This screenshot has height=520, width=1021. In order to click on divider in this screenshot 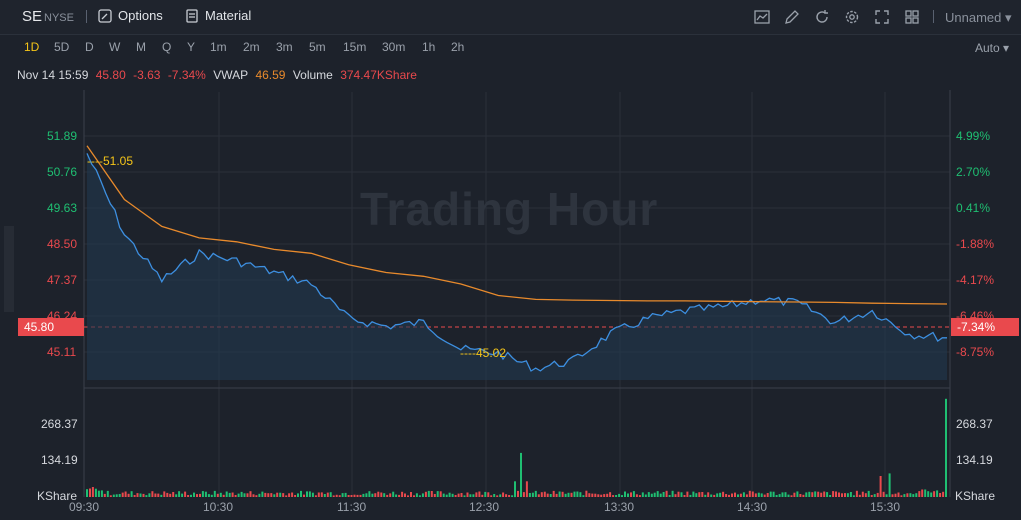, I will do `click(86, 16)`.